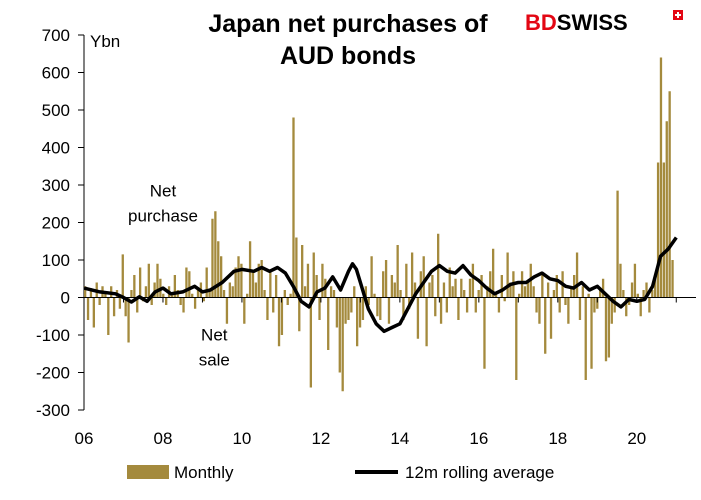 This screenshot has width=701, height=500. What do you see at coordinates (56, 110) in the screenshot?
I see `y-tick-label: 500` at bounding box center [56, 110].